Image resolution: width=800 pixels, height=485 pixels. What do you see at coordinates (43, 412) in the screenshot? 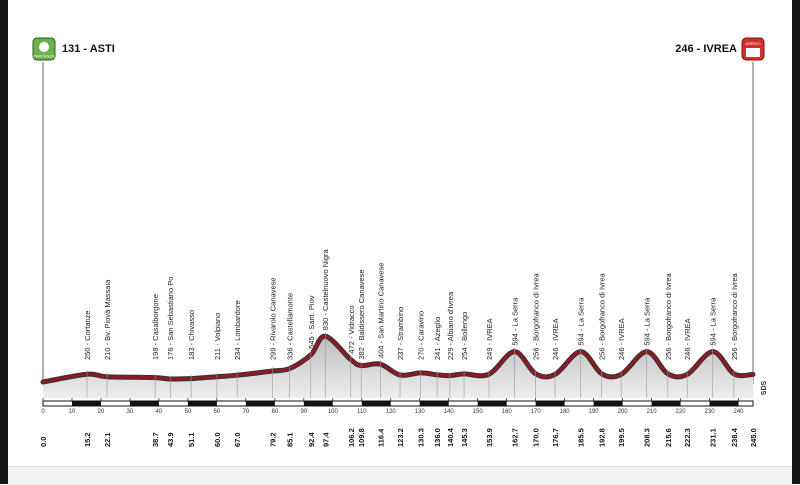
I see `distance-tick-label: 0` at bounding box center [43, 412].